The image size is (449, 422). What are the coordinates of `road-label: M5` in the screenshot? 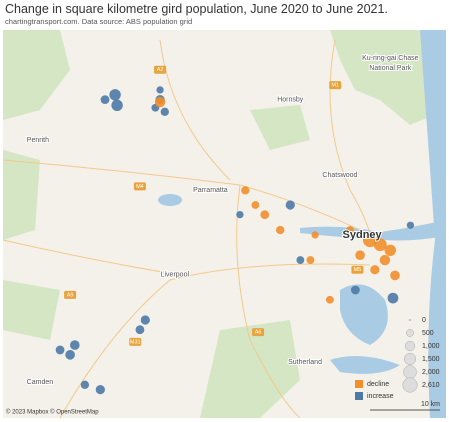 It's located at (358, 270).